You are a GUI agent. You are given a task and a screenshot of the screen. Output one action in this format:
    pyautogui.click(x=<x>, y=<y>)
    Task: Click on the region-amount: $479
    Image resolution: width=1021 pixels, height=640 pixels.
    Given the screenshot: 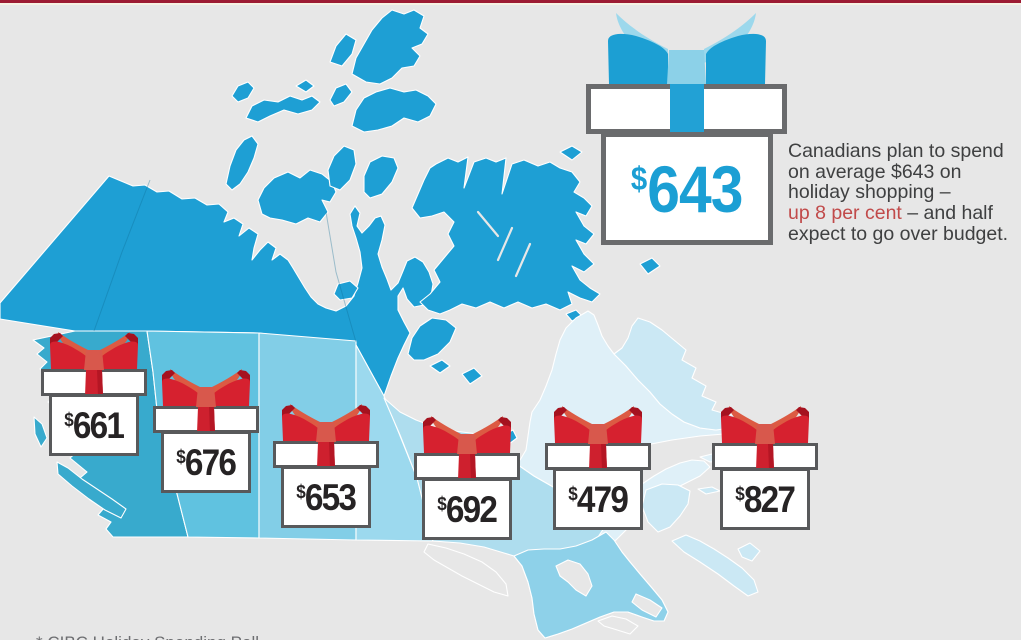 What is the action you would take?
    pyautogui.click(x=599, y=499)
    